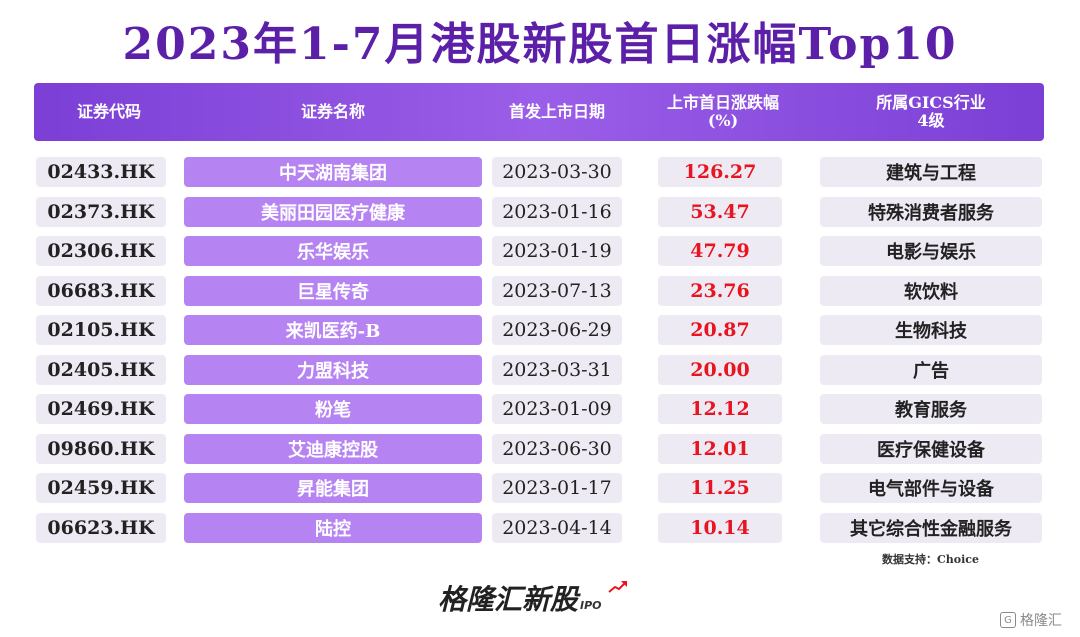  Describe the element at coordinates (720, 290) in the screenshot. I see `first-day-rise: 23.76` at that location.